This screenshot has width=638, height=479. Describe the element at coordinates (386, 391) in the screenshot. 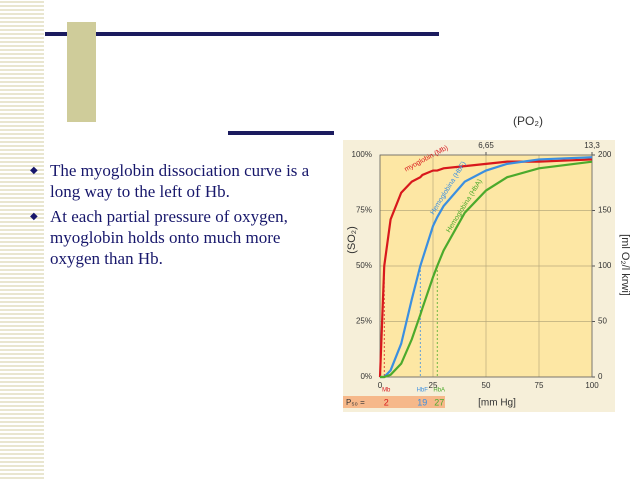

I see `series-abbr: Mb` at that location.